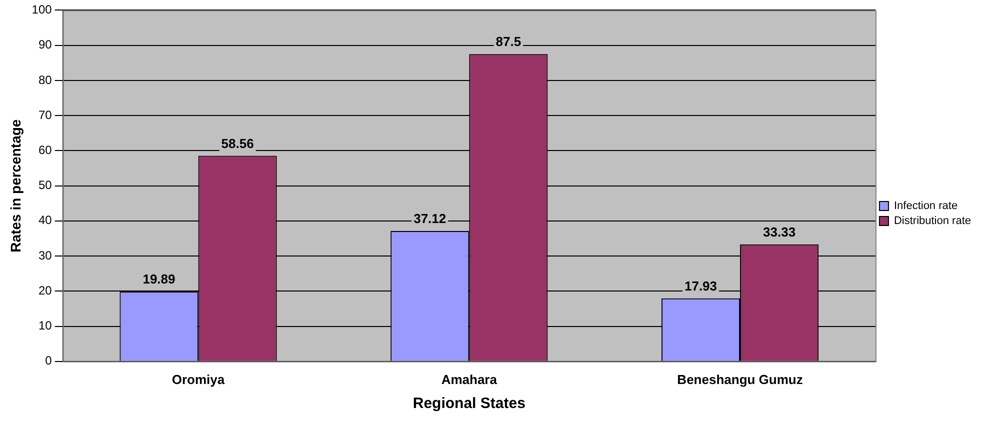 The width and height of the screenshot is (983, 421). What do you see at coordinates (933, 221) in the screenshot?
I see `legend-label: Distribution rate` at bounding box center [933, 221].